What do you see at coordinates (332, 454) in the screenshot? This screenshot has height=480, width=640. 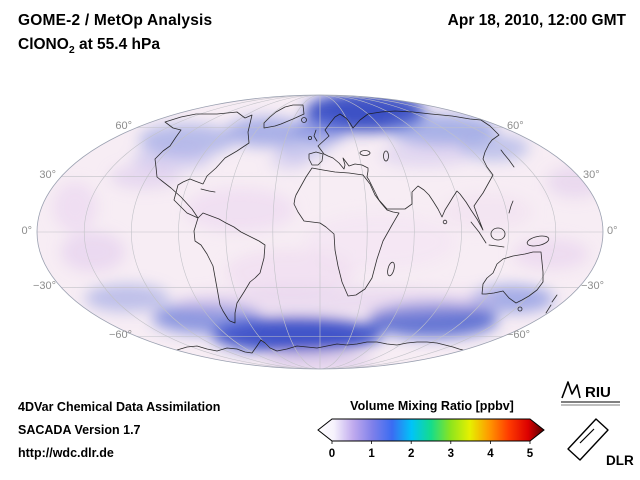 I see `colorbar-tick-0: 0` at bounding box center [332, 454].